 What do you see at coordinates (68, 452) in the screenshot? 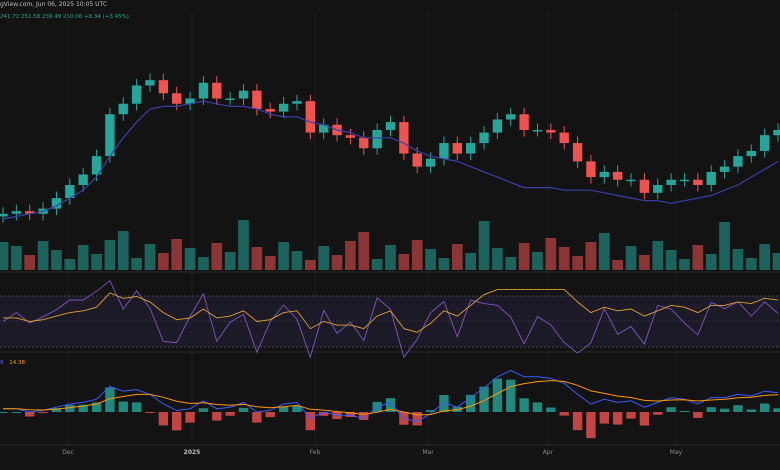
I see `x-label-dec: Dec` at bounding box center [68, 452].